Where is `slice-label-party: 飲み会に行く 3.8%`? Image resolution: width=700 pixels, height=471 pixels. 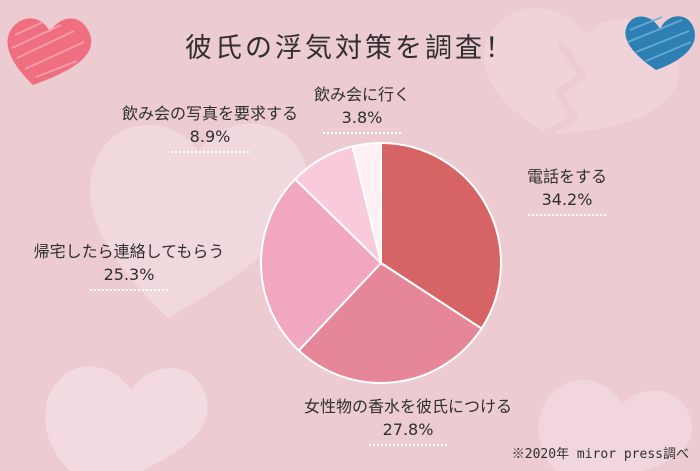
slice-label-party: 飲み会に行く 3.8% is located at coordinates (362, 109).